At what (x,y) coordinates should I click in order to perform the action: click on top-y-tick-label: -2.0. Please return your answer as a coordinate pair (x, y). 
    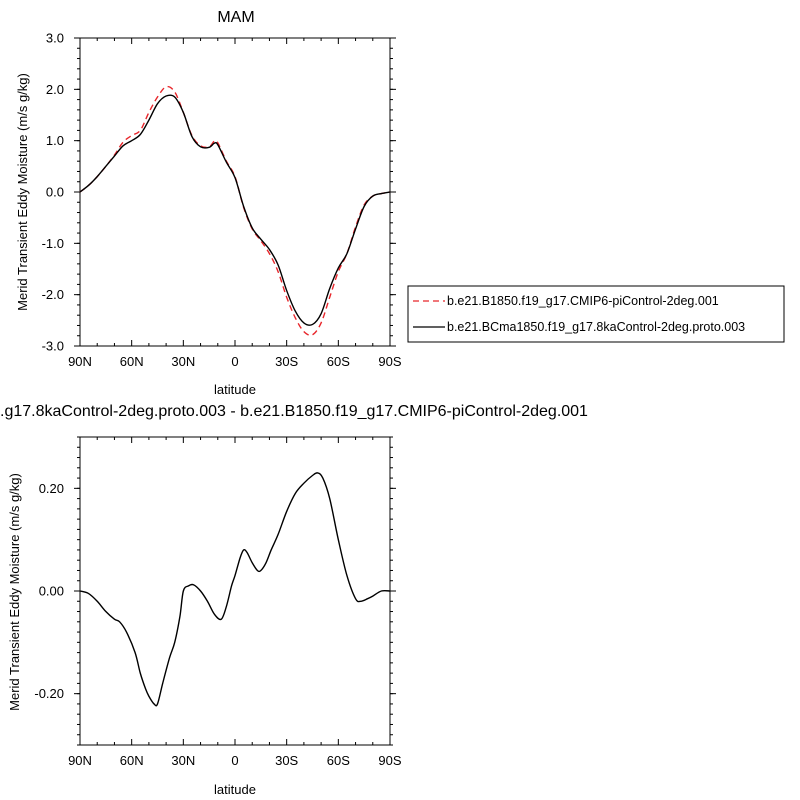
    Looking at the image, I should click on (53, 294).